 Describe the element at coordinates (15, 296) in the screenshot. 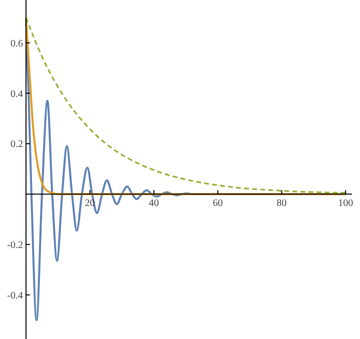

I see `y-tick-label: -0.4` at that location.